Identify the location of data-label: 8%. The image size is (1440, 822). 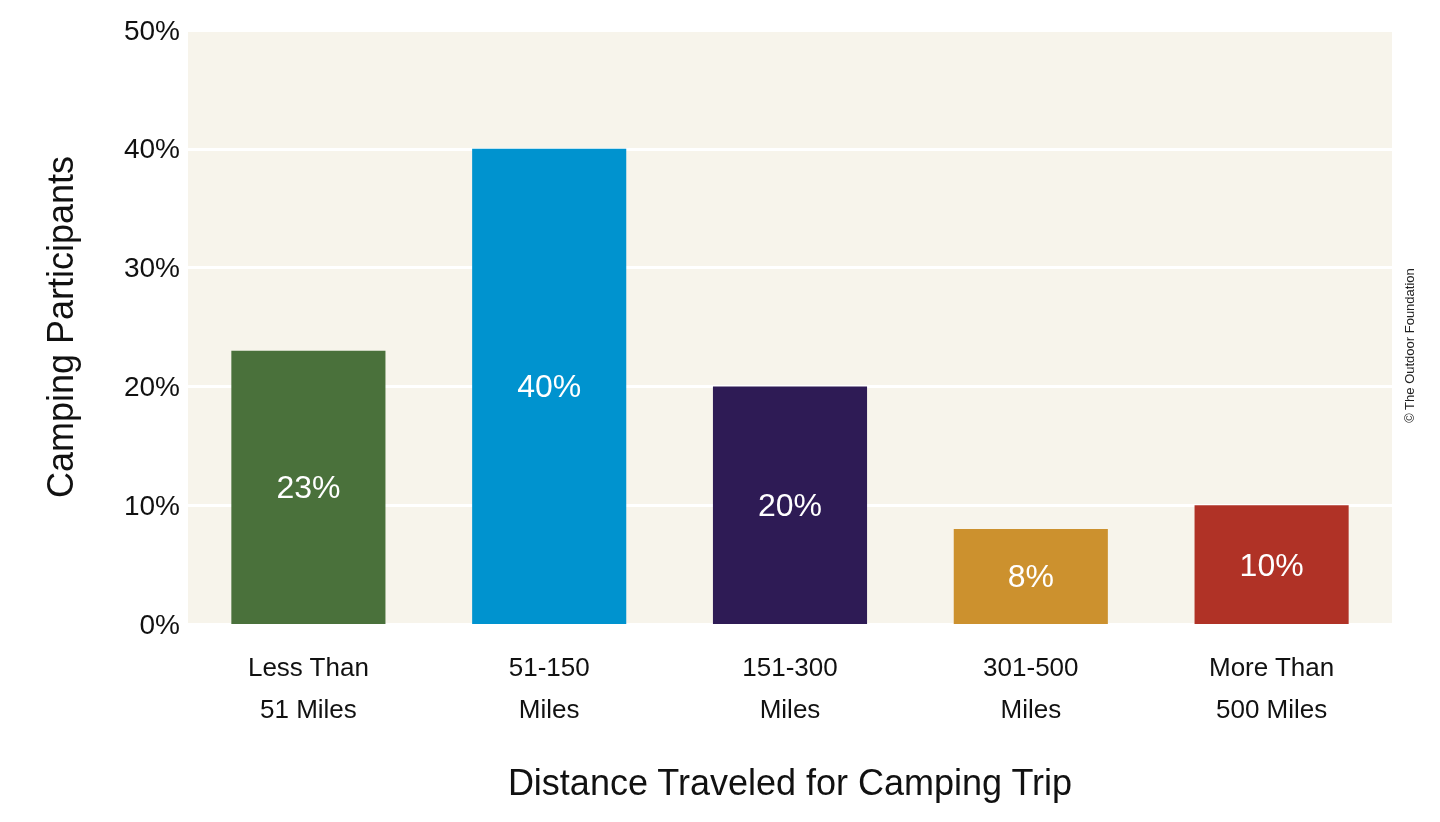
(1030, 576).